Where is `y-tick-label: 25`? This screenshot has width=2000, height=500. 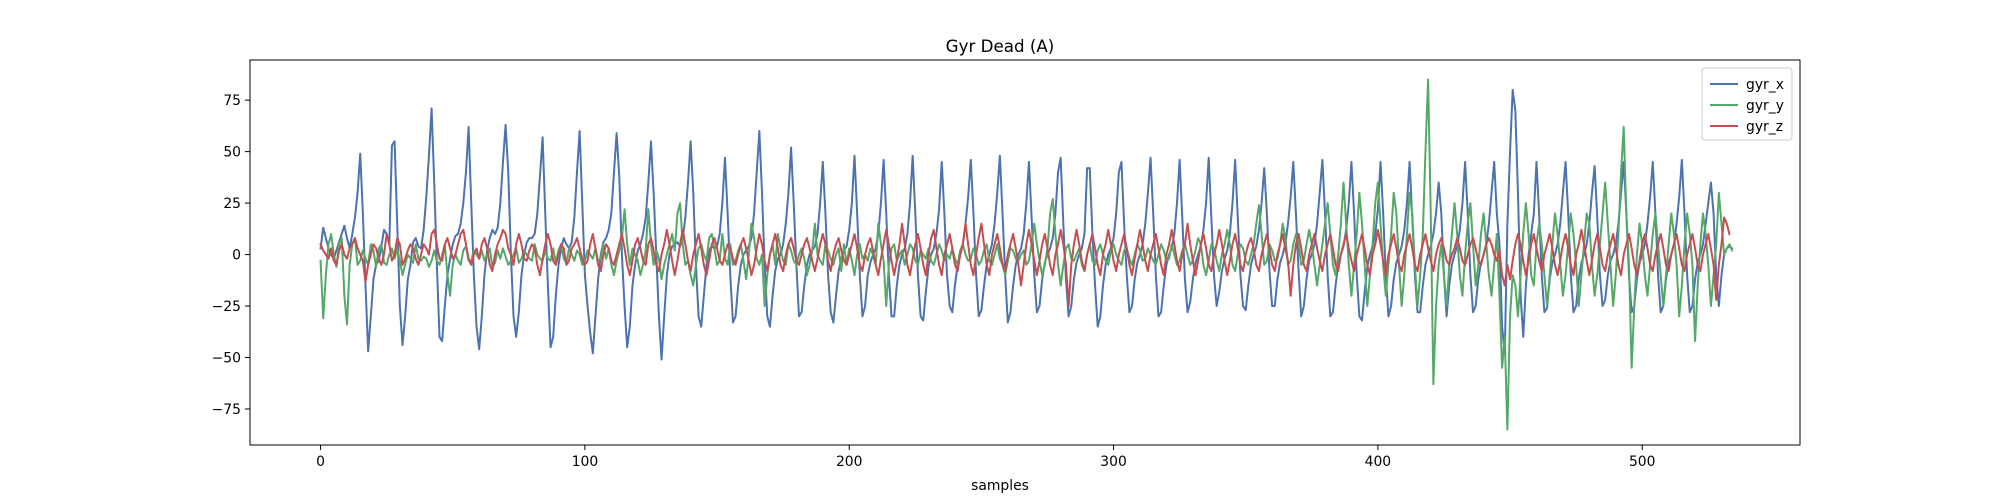 y-tick-label: 25 is located at coordinates (232, 204).